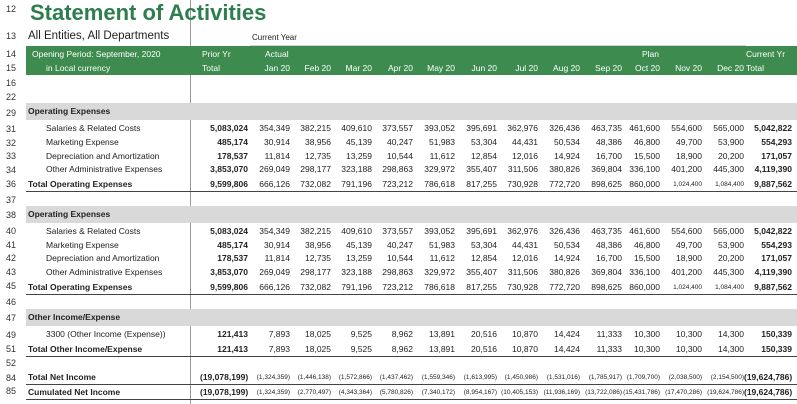 This screenshot has width=797, height=404. What do you see at coordinates (442, 142) in the screenshot?
I see `month-value-cell: 51,983` at bounding box center [442, 142].